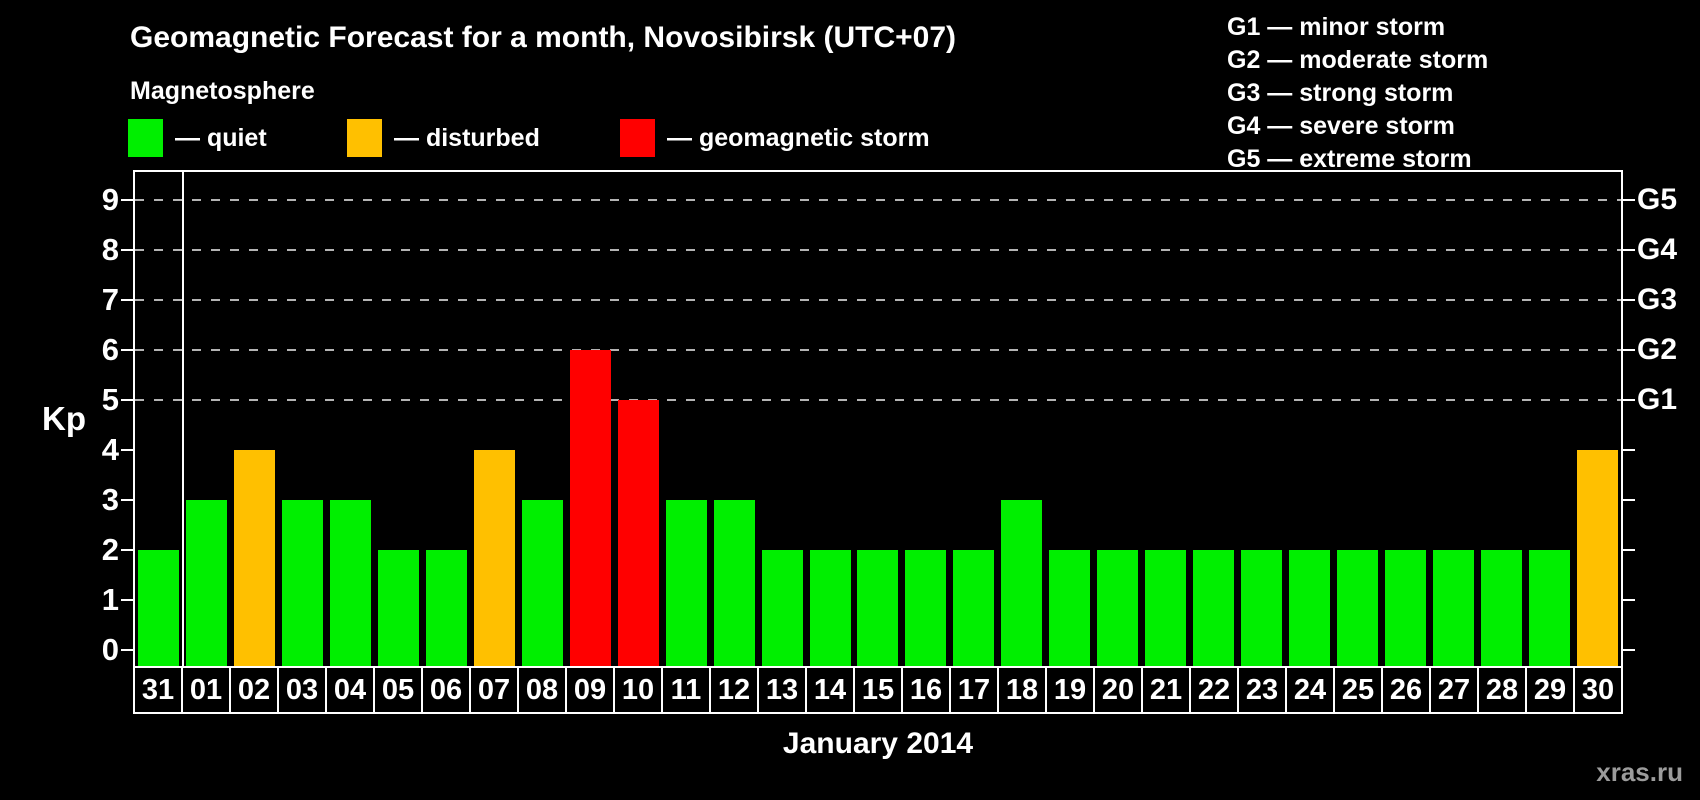  Describe the element at coordinates (1657, 199) in the screenshot. I see `g-scale-label-g5: G5` at that location.